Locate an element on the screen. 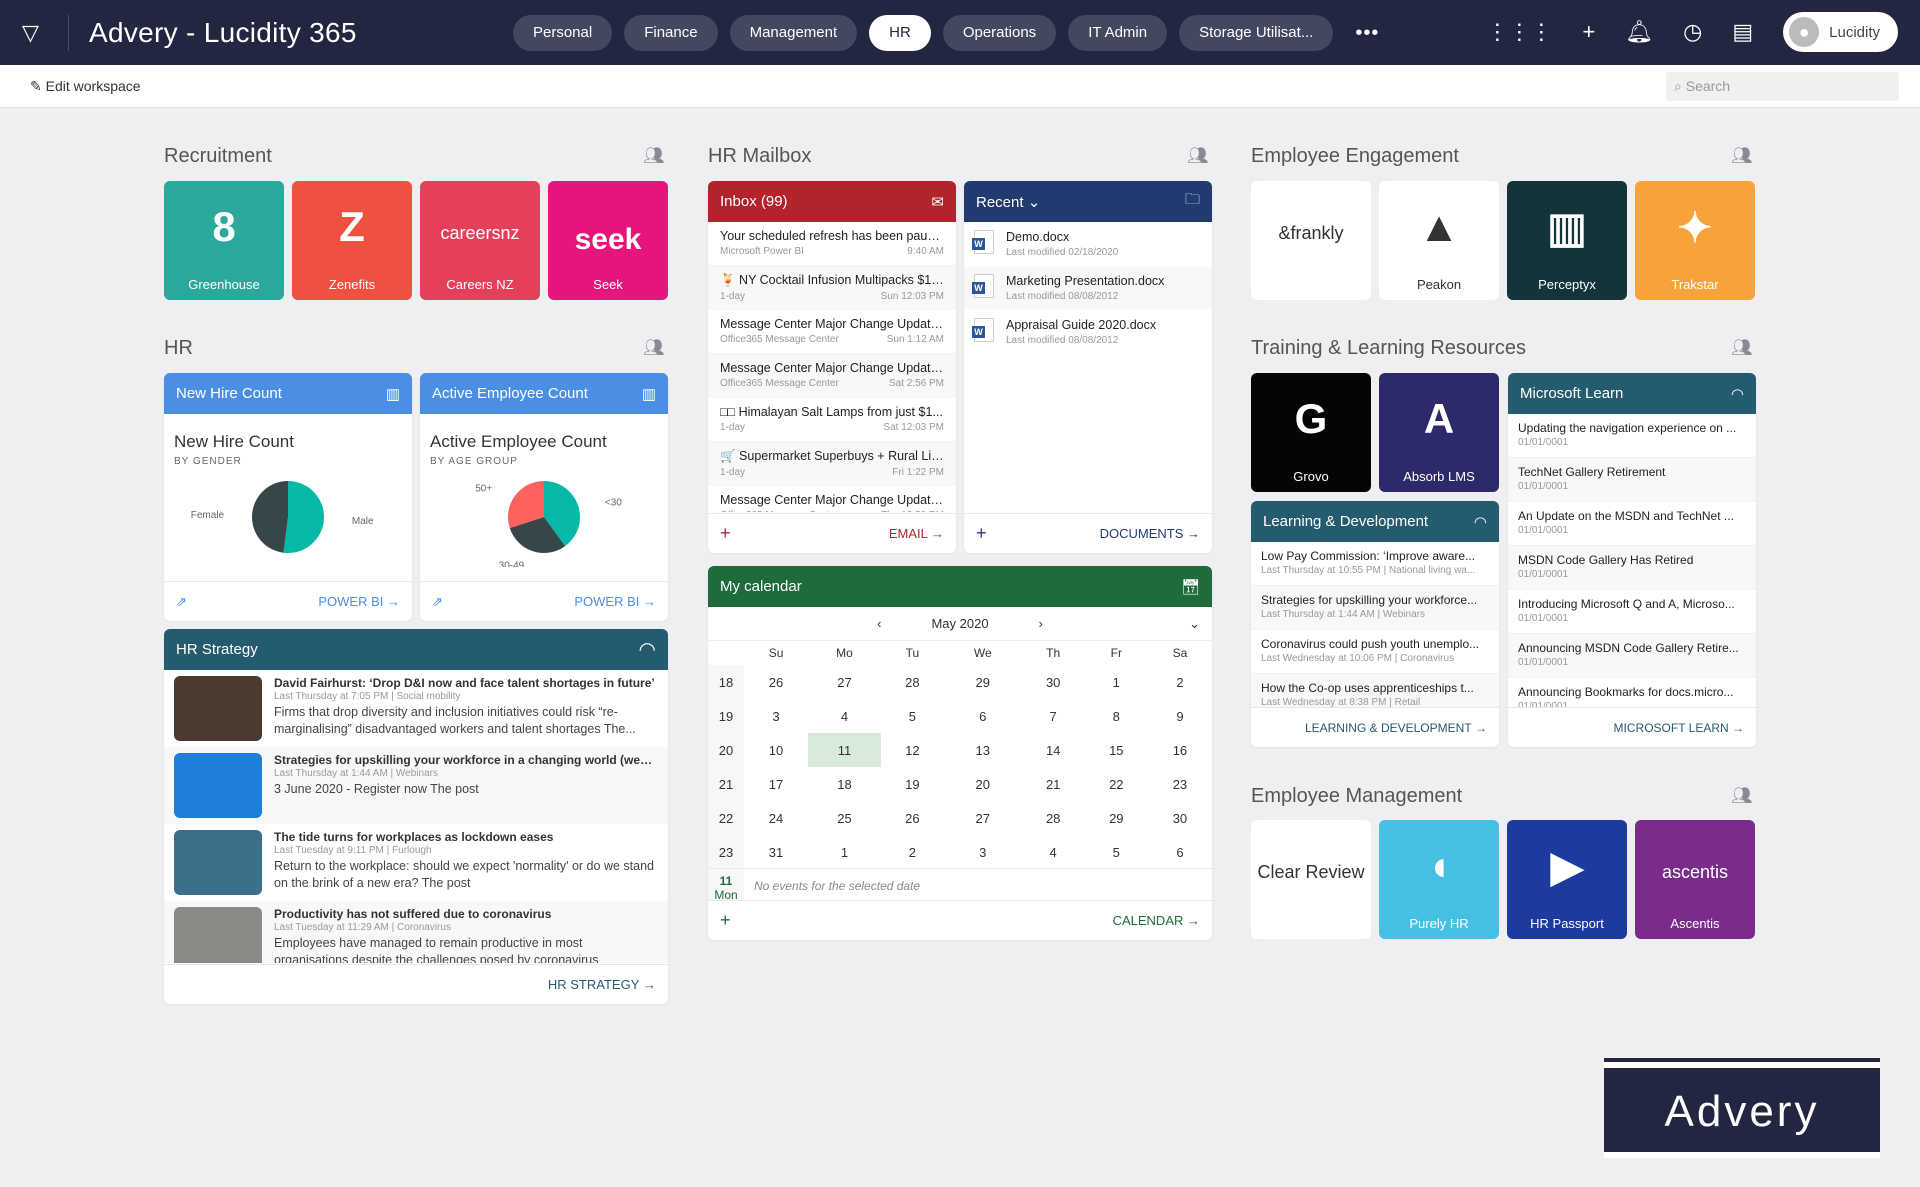 This screenshot has width=1920, height=1187. calendar-day: 13 is located at coordinates (983, 750).